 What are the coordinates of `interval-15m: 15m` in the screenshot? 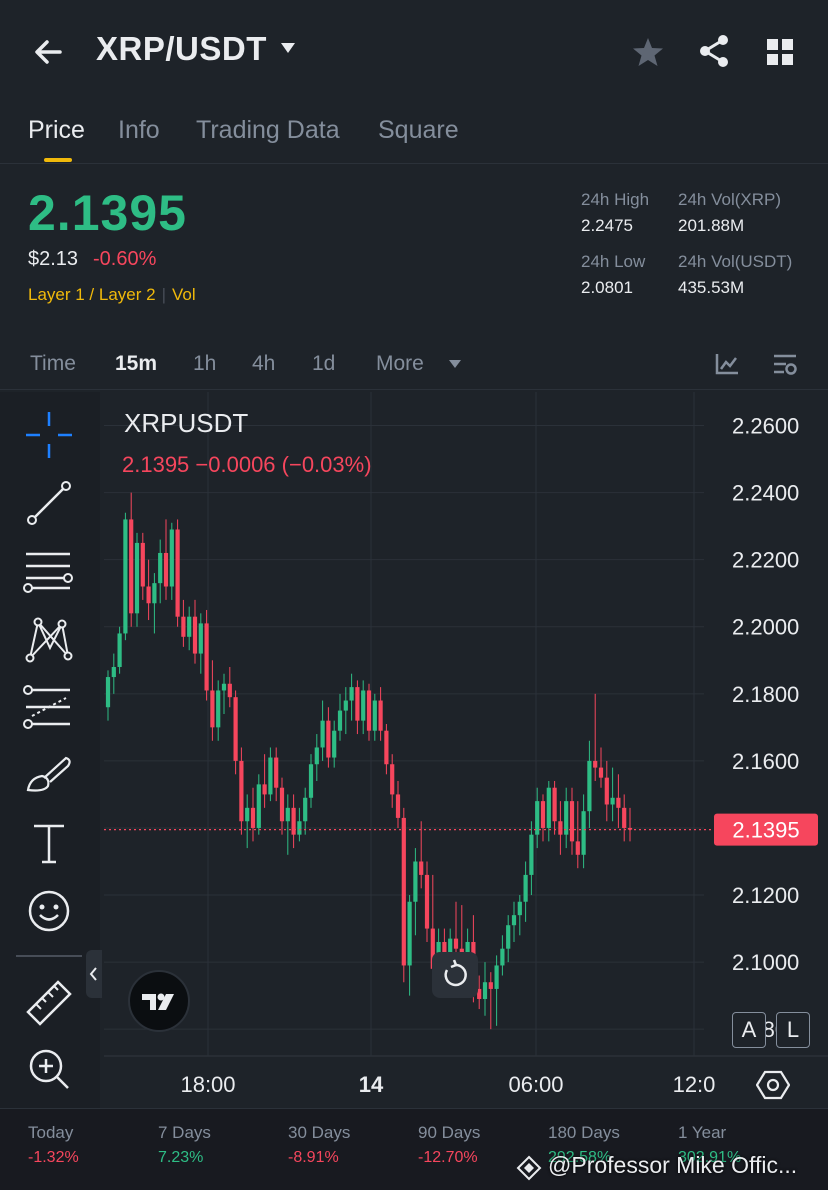 It's located at (136, 363).